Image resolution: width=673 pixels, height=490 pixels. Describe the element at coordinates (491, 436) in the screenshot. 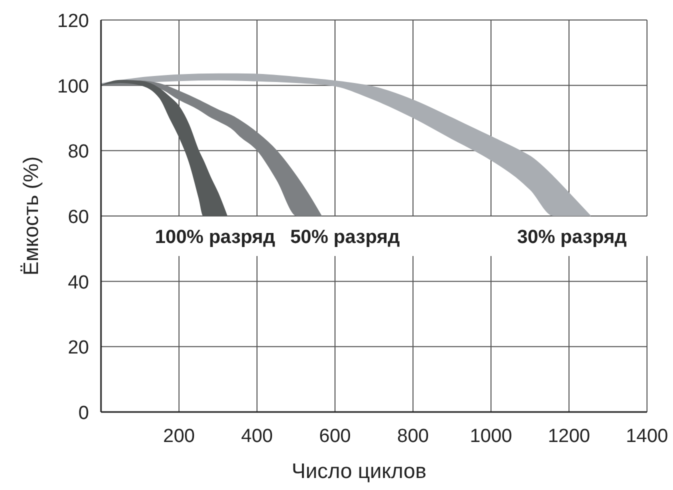

I see `x-tick-label: 1000` at that location.